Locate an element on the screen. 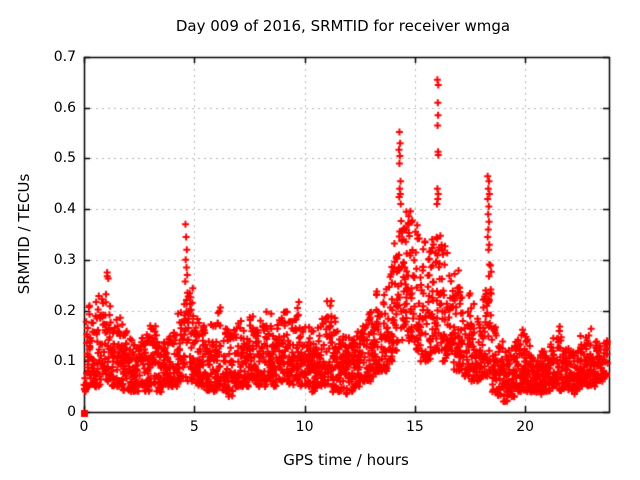 The height and width of the screenshot is (480, 640). y-tick-label: 0.6 is located at coordinates (64, 107).